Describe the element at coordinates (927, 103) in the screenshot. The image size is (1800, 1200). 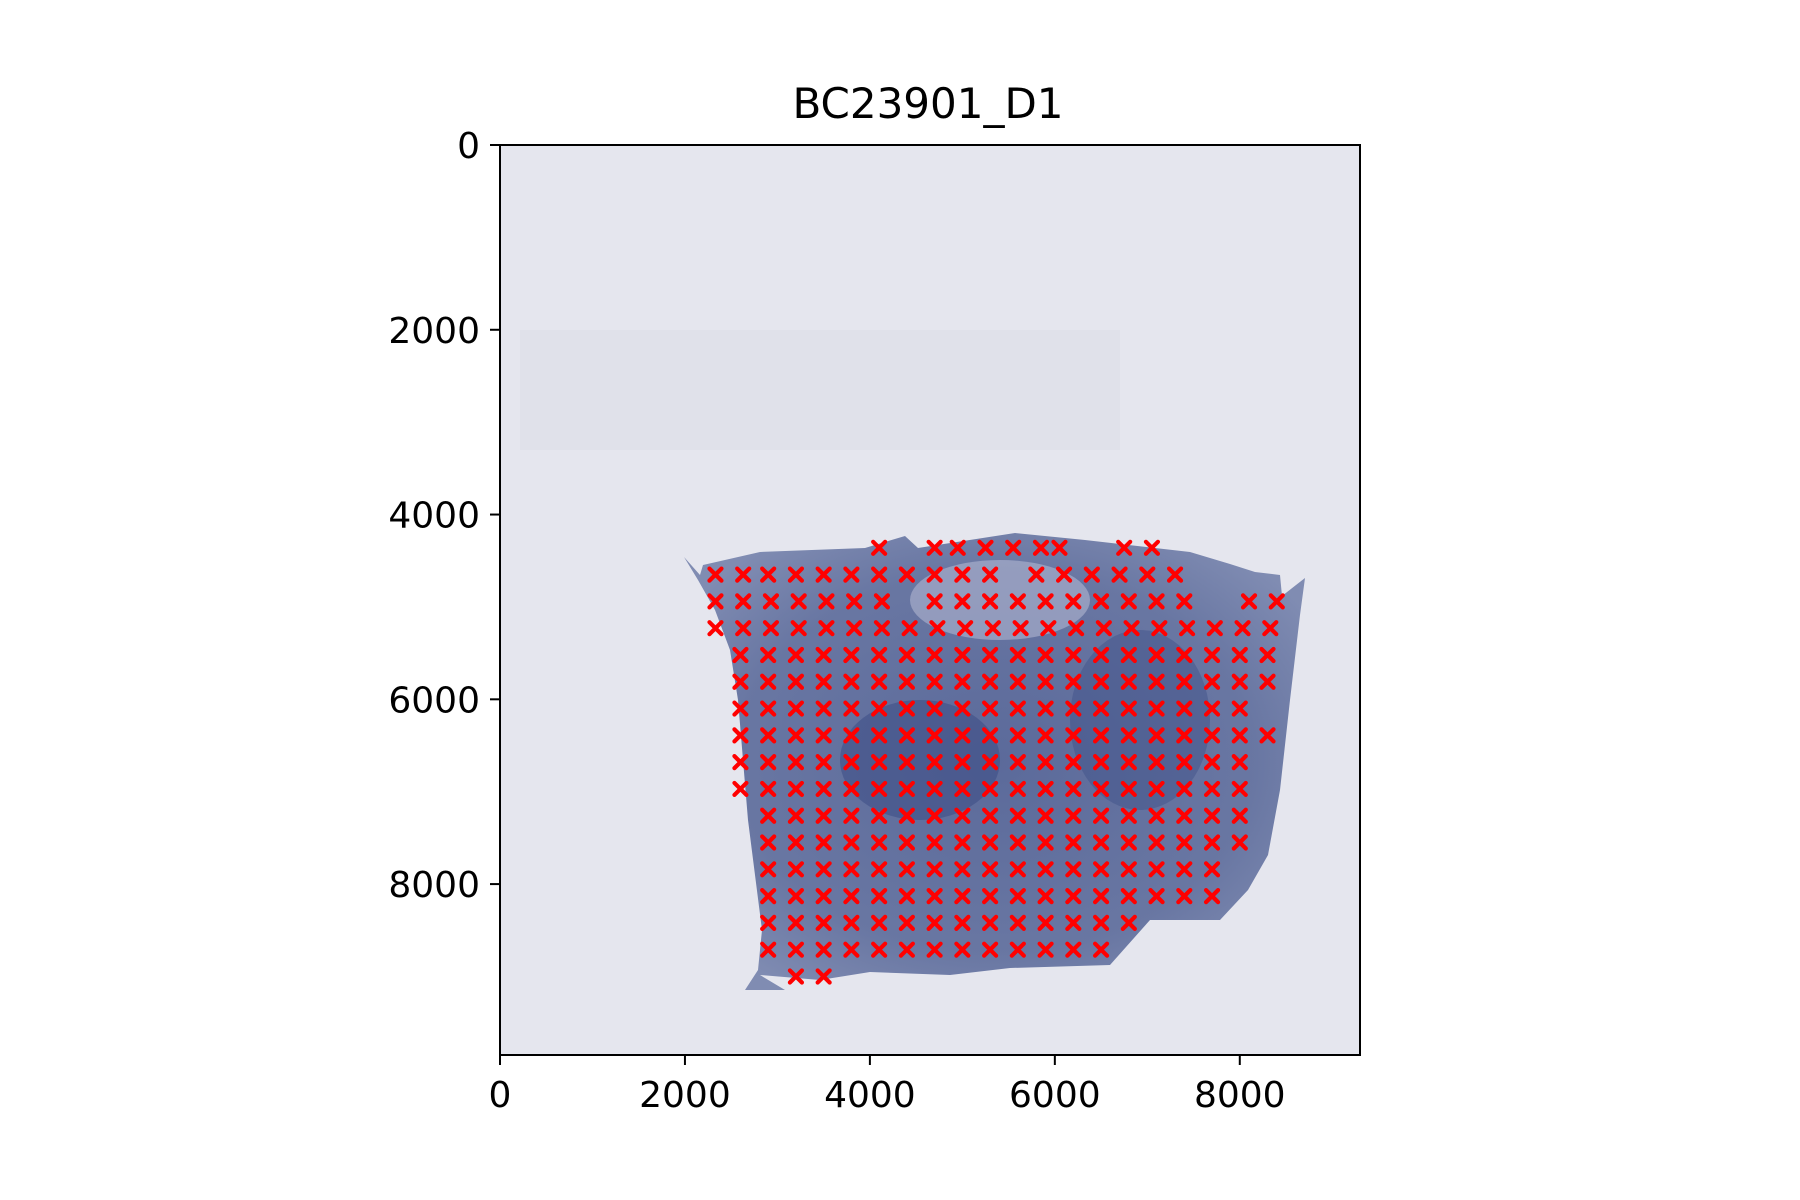
I see `chart-title: BC23901_D1` at that location.